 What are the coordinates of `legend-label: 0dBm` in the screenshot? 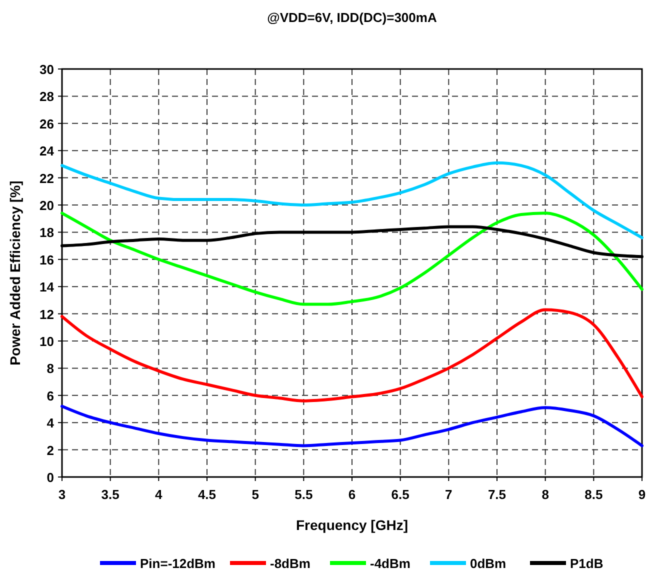 It's located at (488, 563).